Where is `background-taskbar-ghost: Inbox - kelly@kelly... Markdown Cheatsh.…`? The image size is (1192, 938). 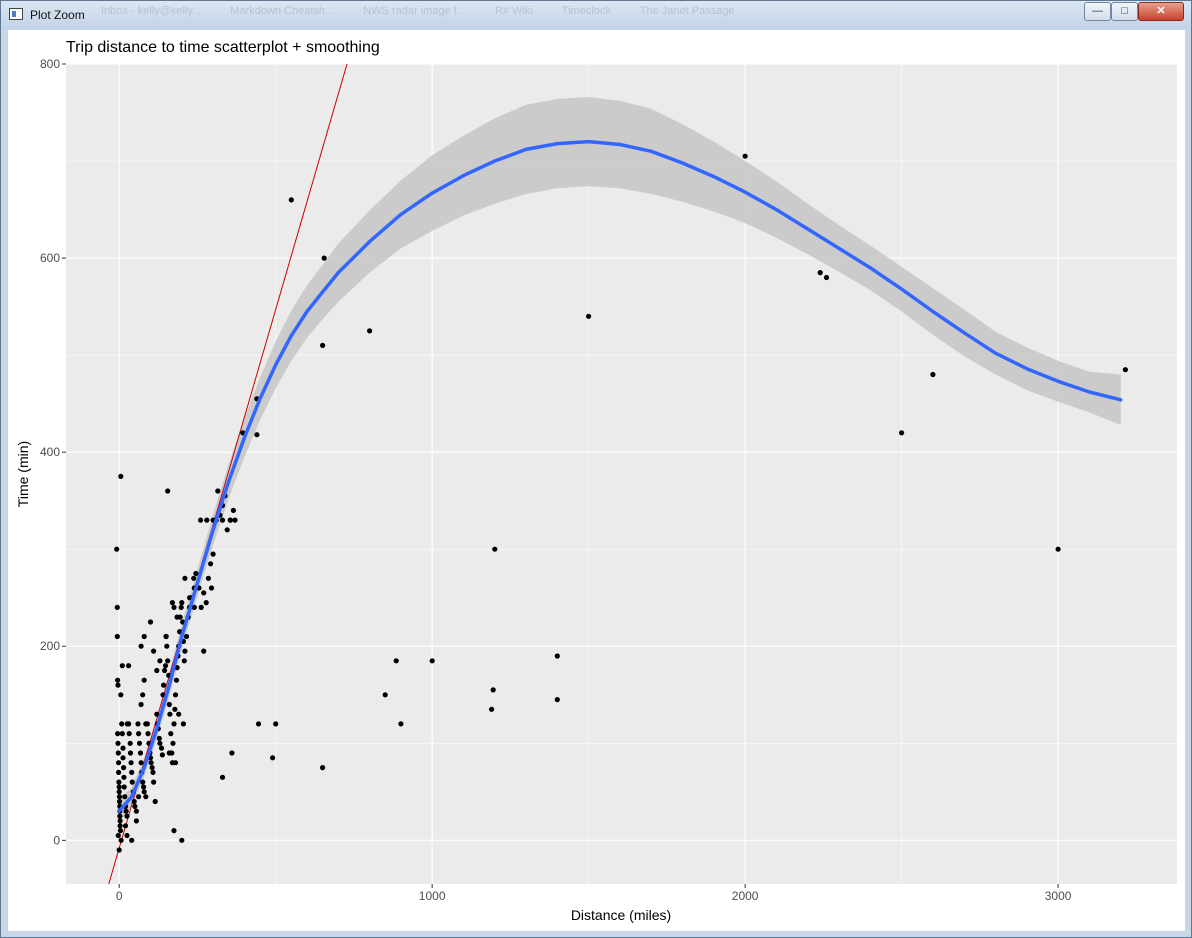 background-taskbar-ghost: Inbox - kelly@kelly... Markdown Cheatsh.… is located at coordinates (431, 11).